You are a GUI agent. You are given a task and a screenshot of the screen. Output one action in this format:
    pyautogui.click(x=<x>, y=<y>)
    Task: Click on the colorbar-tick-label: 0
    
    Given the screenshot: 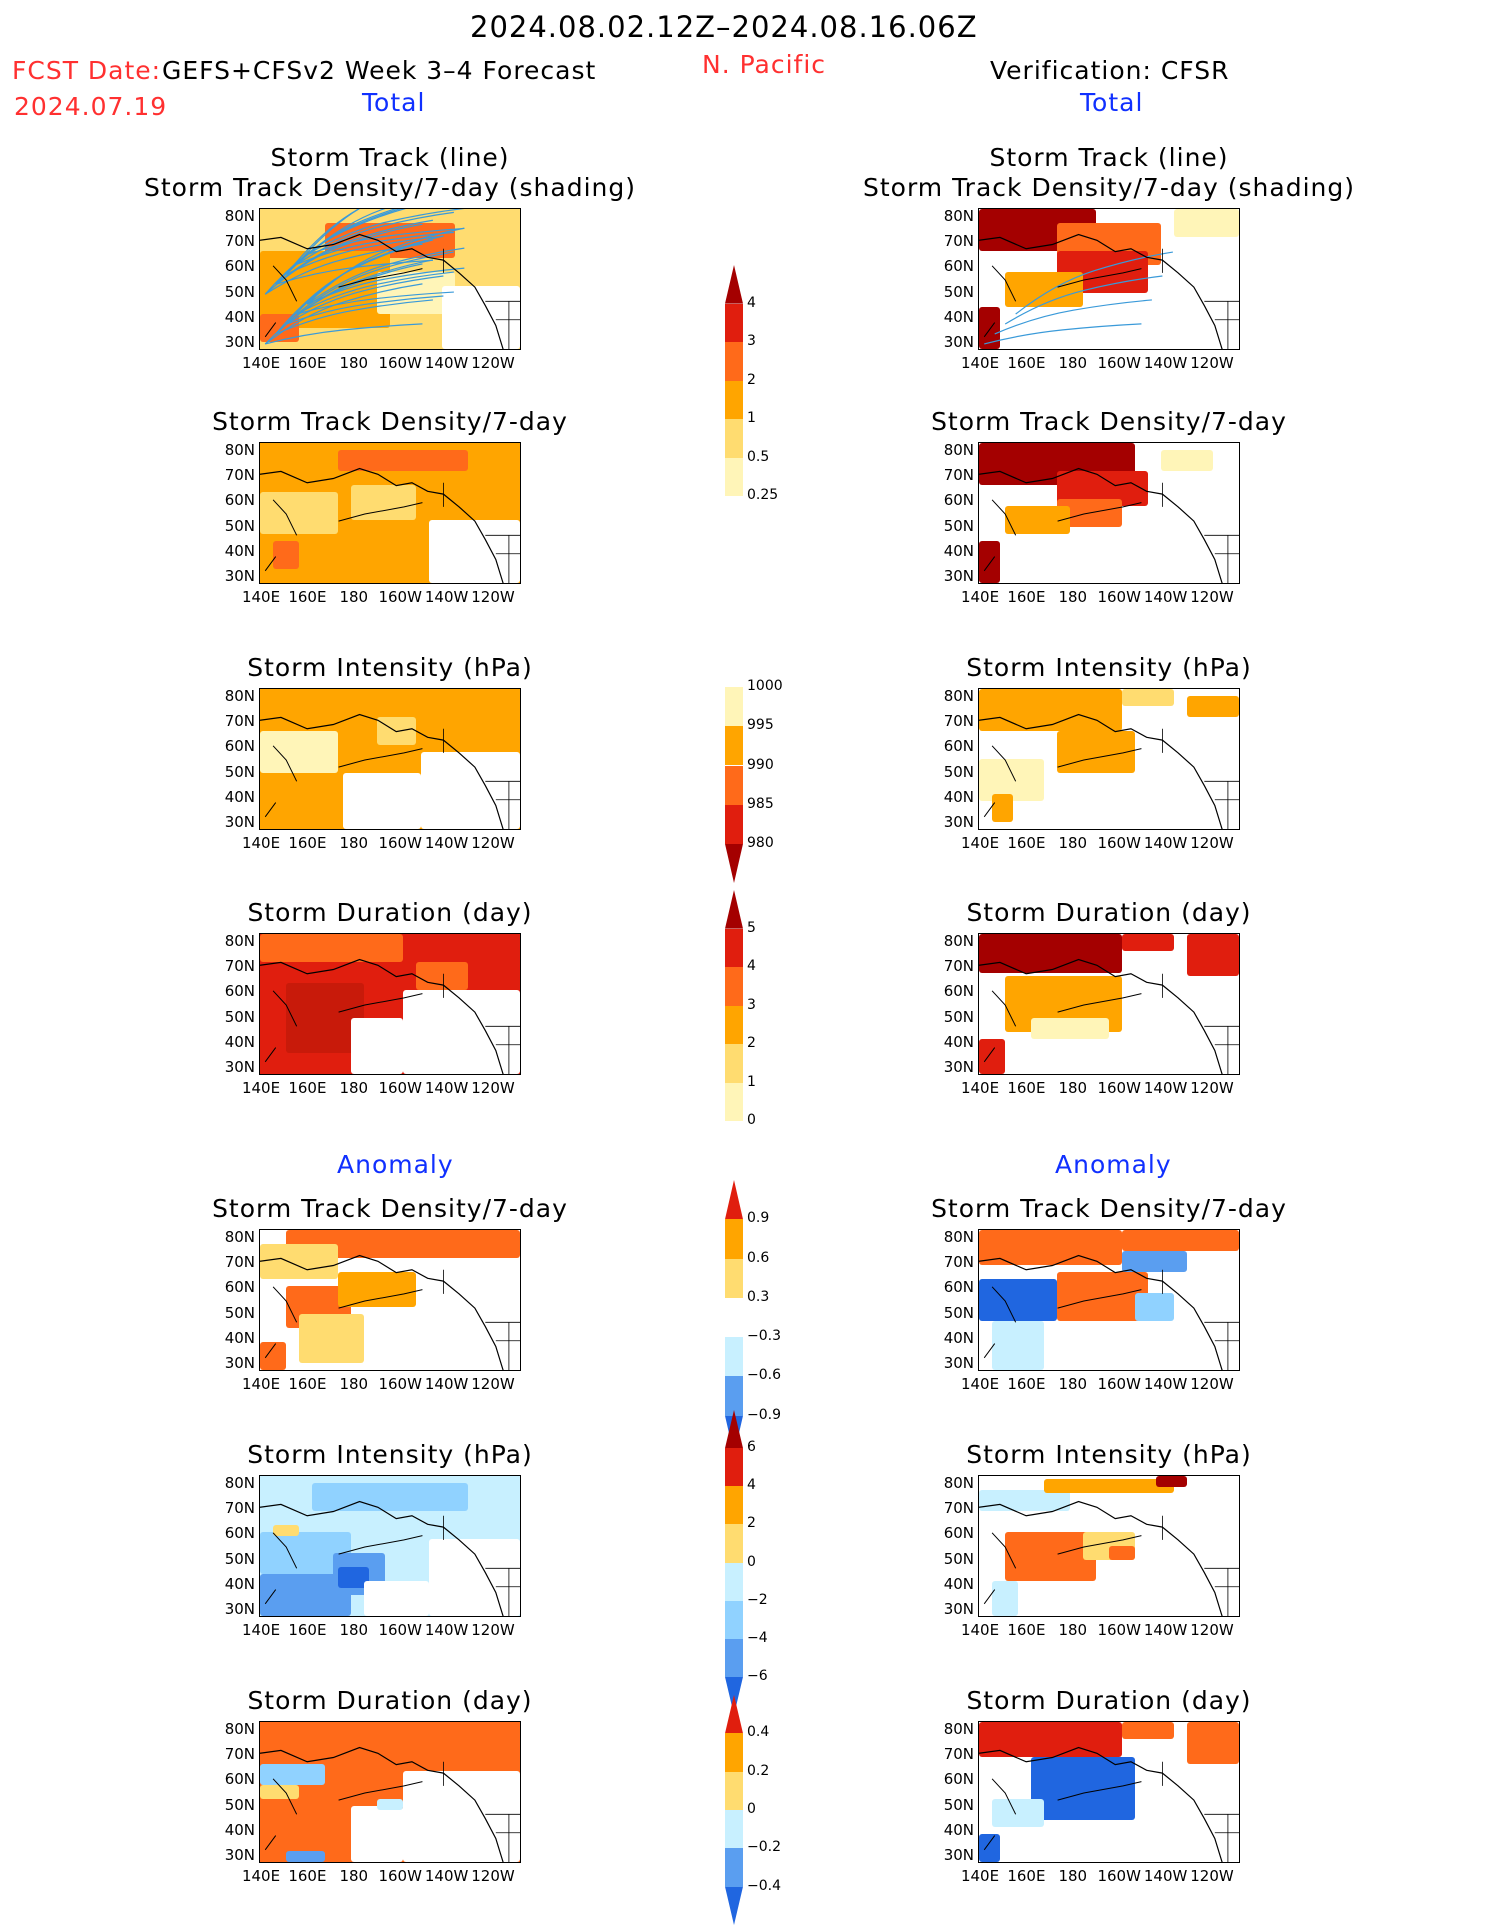 What is the action you would take?
    pyautogui.click(x=751, y=1561)
    